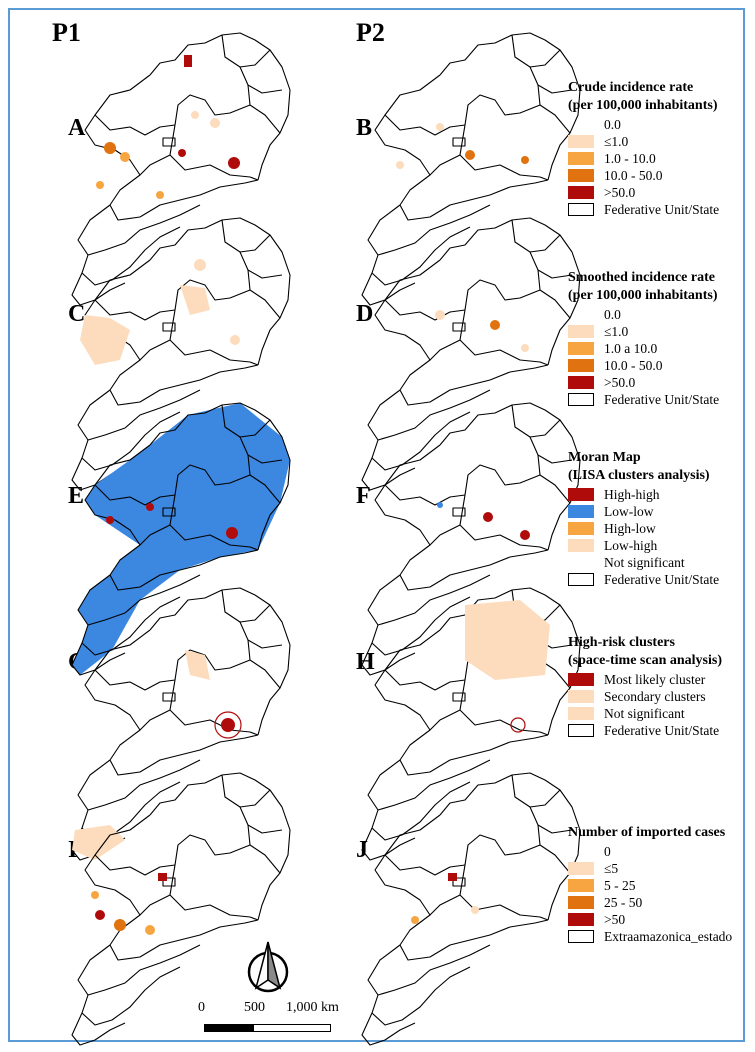  What do you see at coordinates (620, 885) in the screenshot?
I see `legend-item: 5 - 25` at bounding box center [620, 885].